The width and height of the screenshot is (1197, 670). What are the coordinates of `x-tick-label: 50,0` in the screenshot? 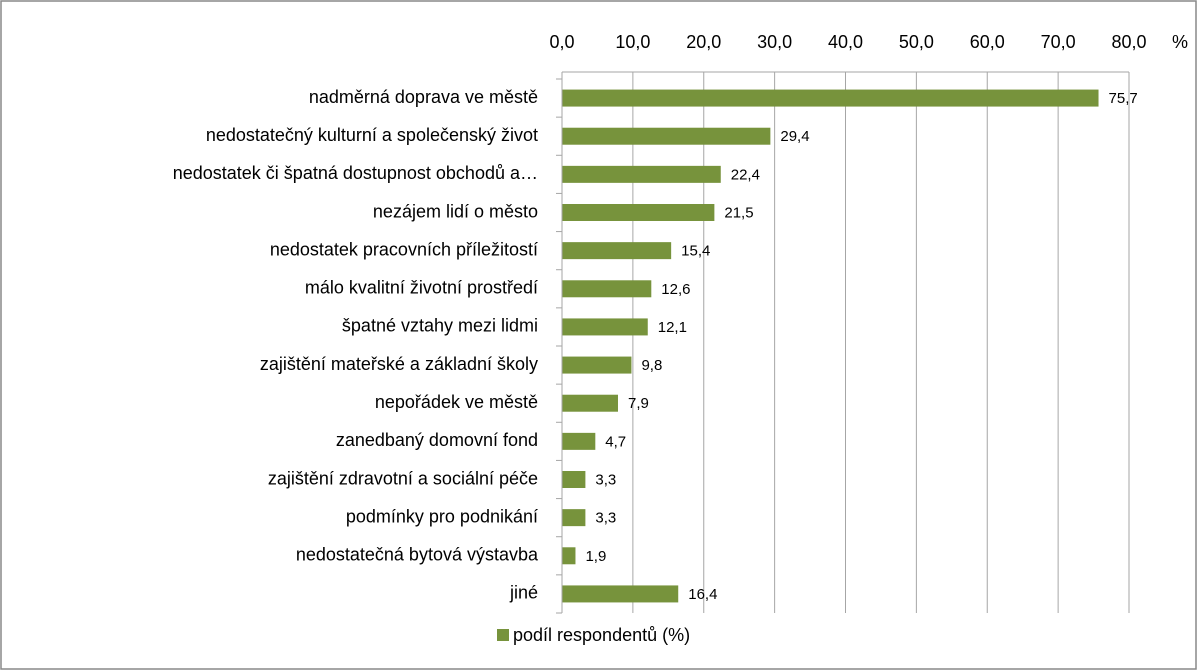 It's located at (916, 42).